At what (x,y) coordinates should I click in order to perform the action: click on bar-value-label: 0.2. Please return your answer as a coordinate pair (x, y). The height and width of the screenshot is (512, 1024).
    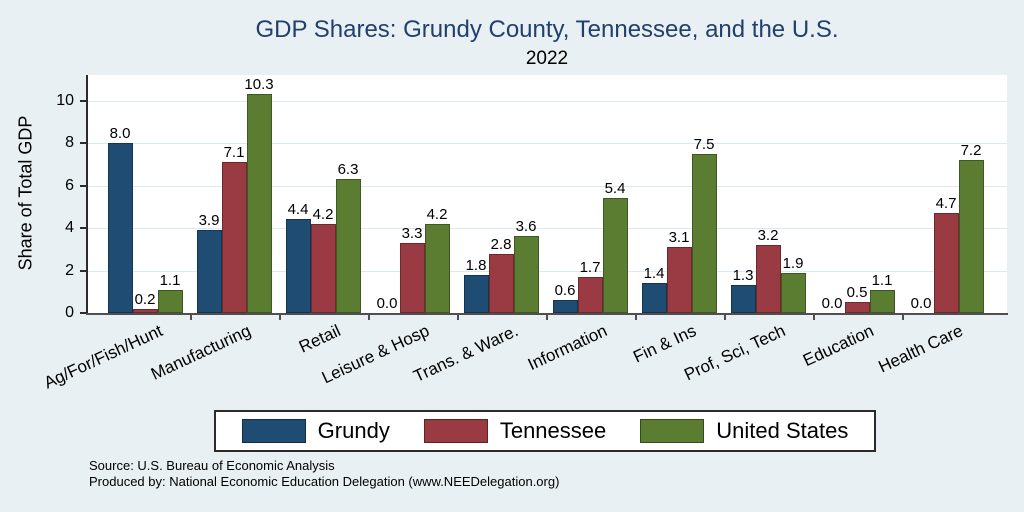
    Looking at the image, I should click on (145, 299).